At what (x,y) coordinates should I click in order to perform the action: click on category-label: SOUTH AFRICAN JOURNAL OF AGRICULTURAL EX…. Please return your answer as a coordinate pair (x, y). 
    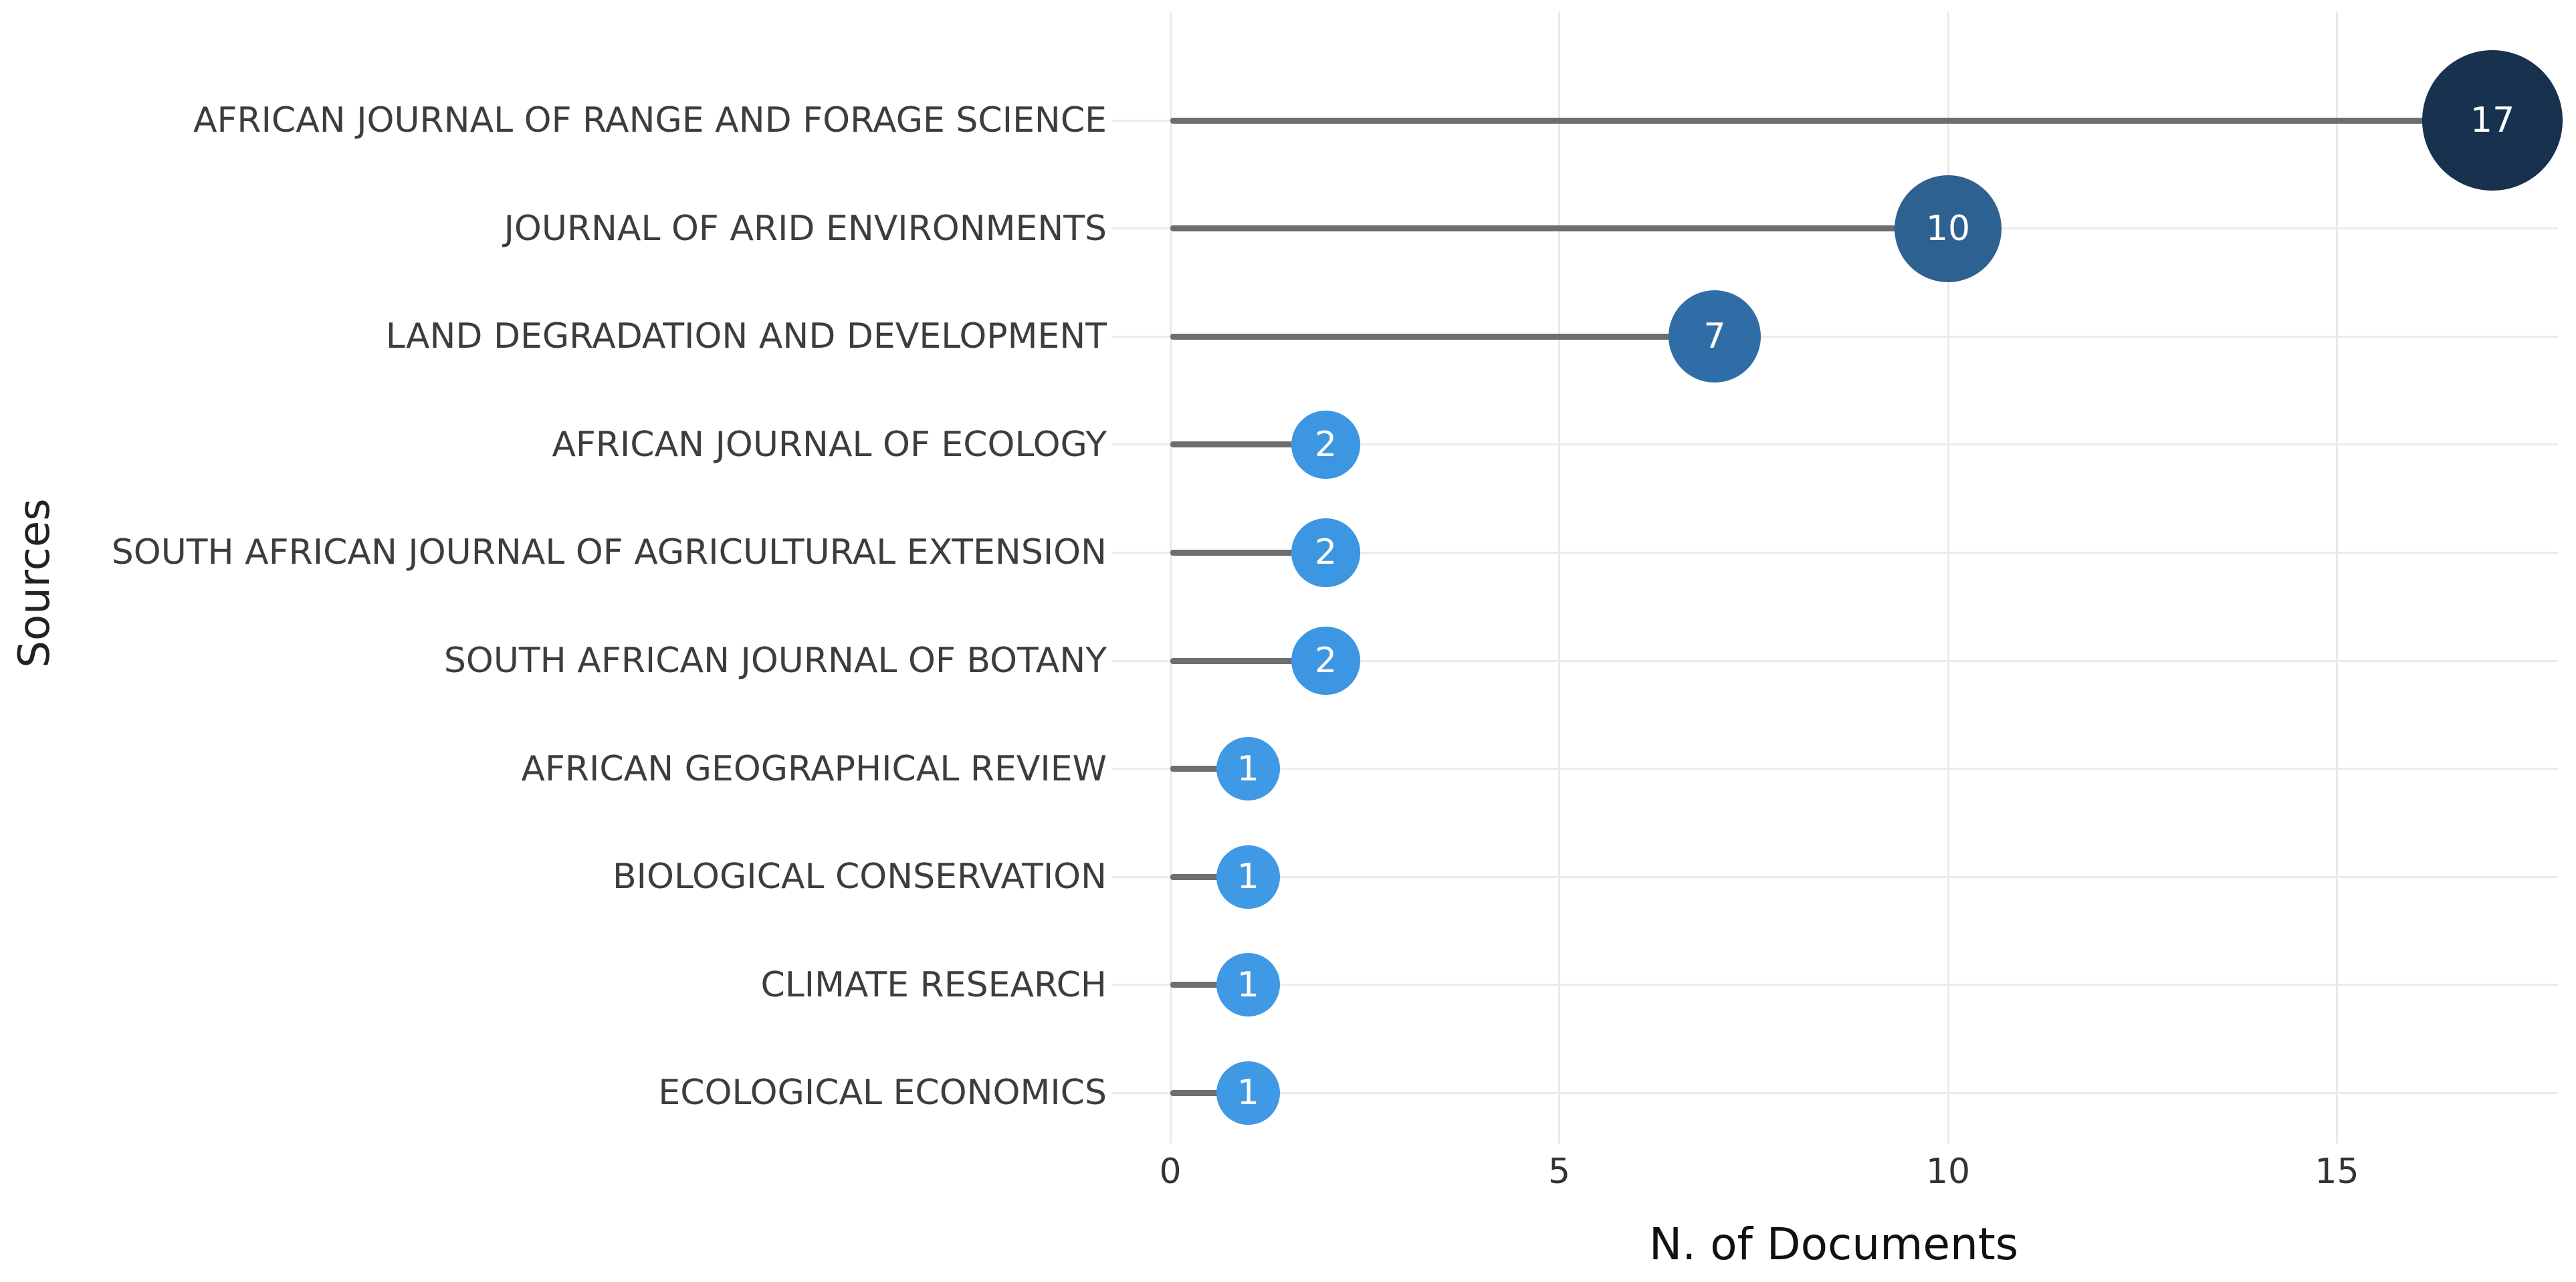
    Looking at the image, I should click on (609, 552).